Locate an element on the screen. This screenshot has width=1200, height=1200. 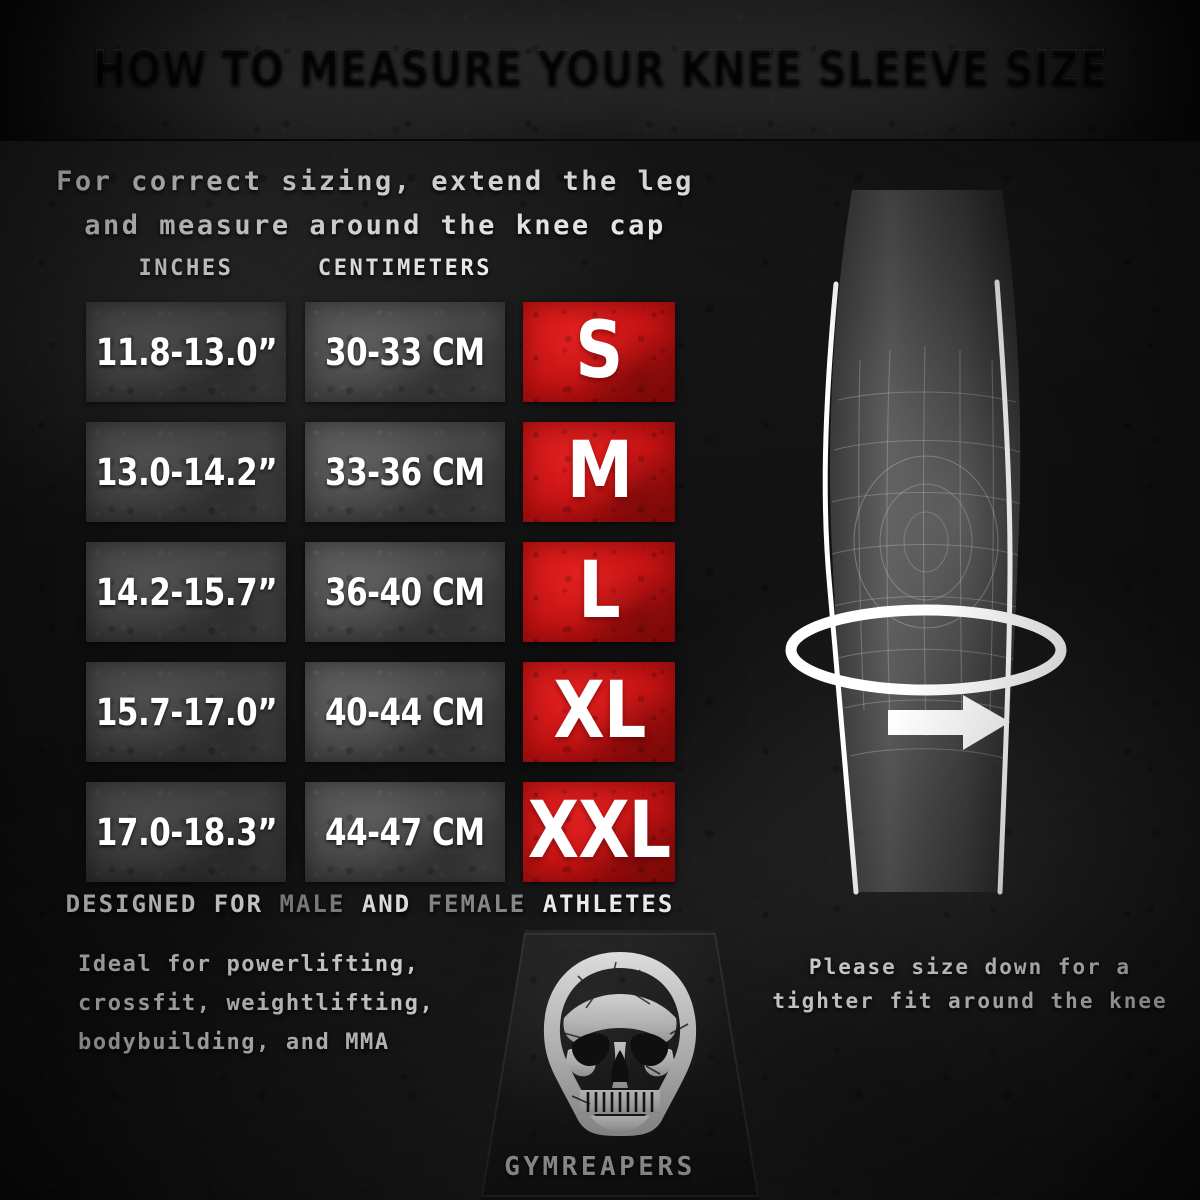
cell-value-inches: 13.0-14.2” is located at coordinates (186, 472).